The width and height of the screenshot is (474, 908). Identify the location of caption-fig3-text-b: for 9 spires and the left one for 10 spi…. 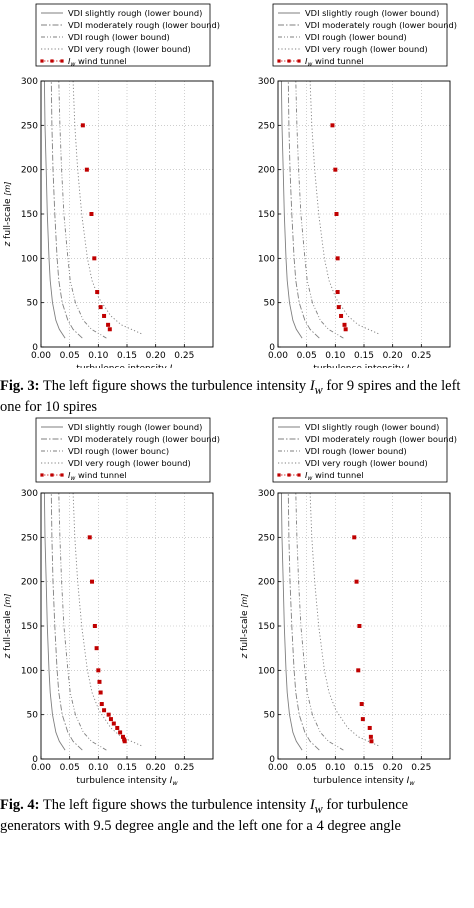
(230, 396).